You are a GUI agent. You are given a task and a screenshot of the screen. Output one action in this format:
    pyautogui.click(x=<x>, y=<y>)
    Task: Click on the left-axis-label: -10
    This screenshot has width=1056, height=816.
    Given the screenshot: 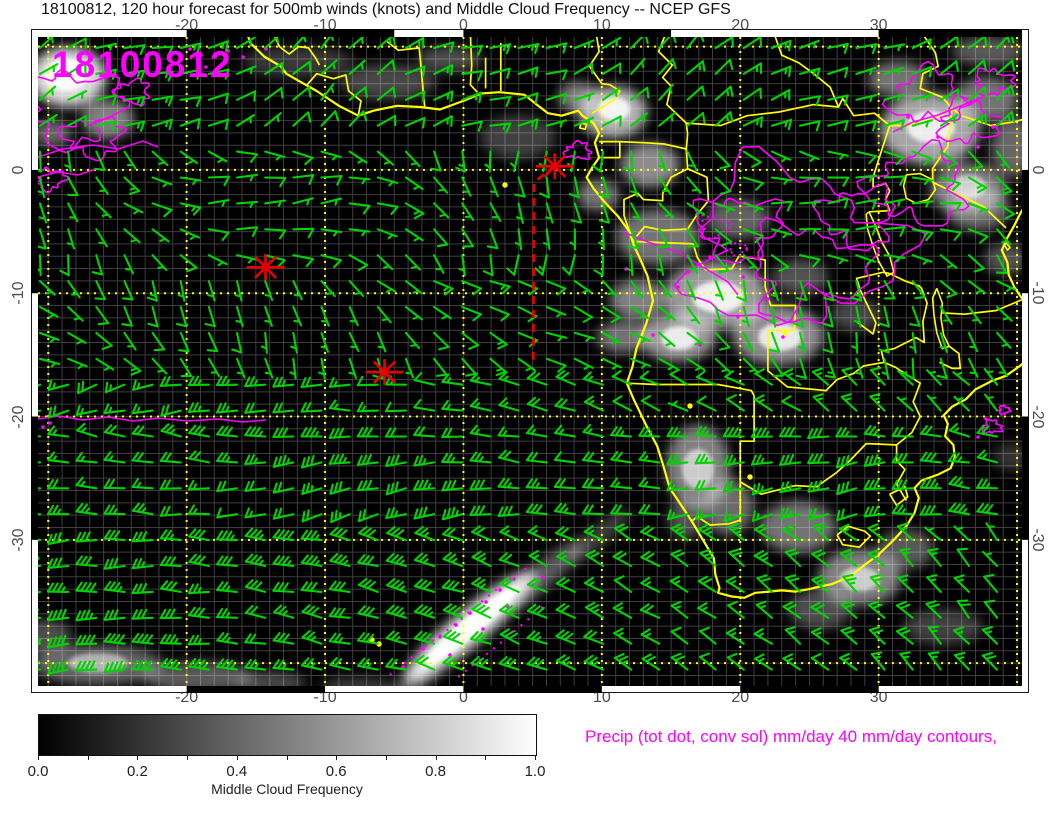 What is the action you would take?
    pyautogui.click(x=18, y=293)
    